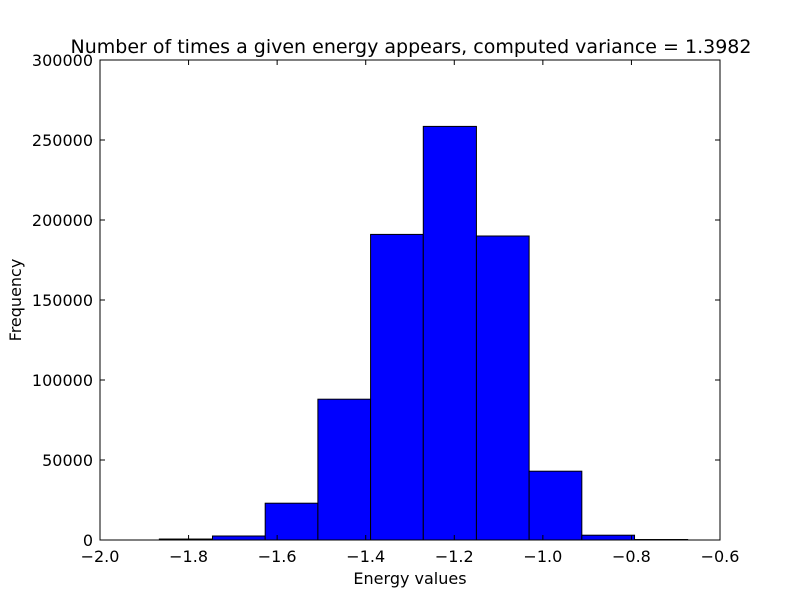  Describe the element at coordinates (15, 300) in the screenshot. I see `y-axis-label: Frequency` at that location.